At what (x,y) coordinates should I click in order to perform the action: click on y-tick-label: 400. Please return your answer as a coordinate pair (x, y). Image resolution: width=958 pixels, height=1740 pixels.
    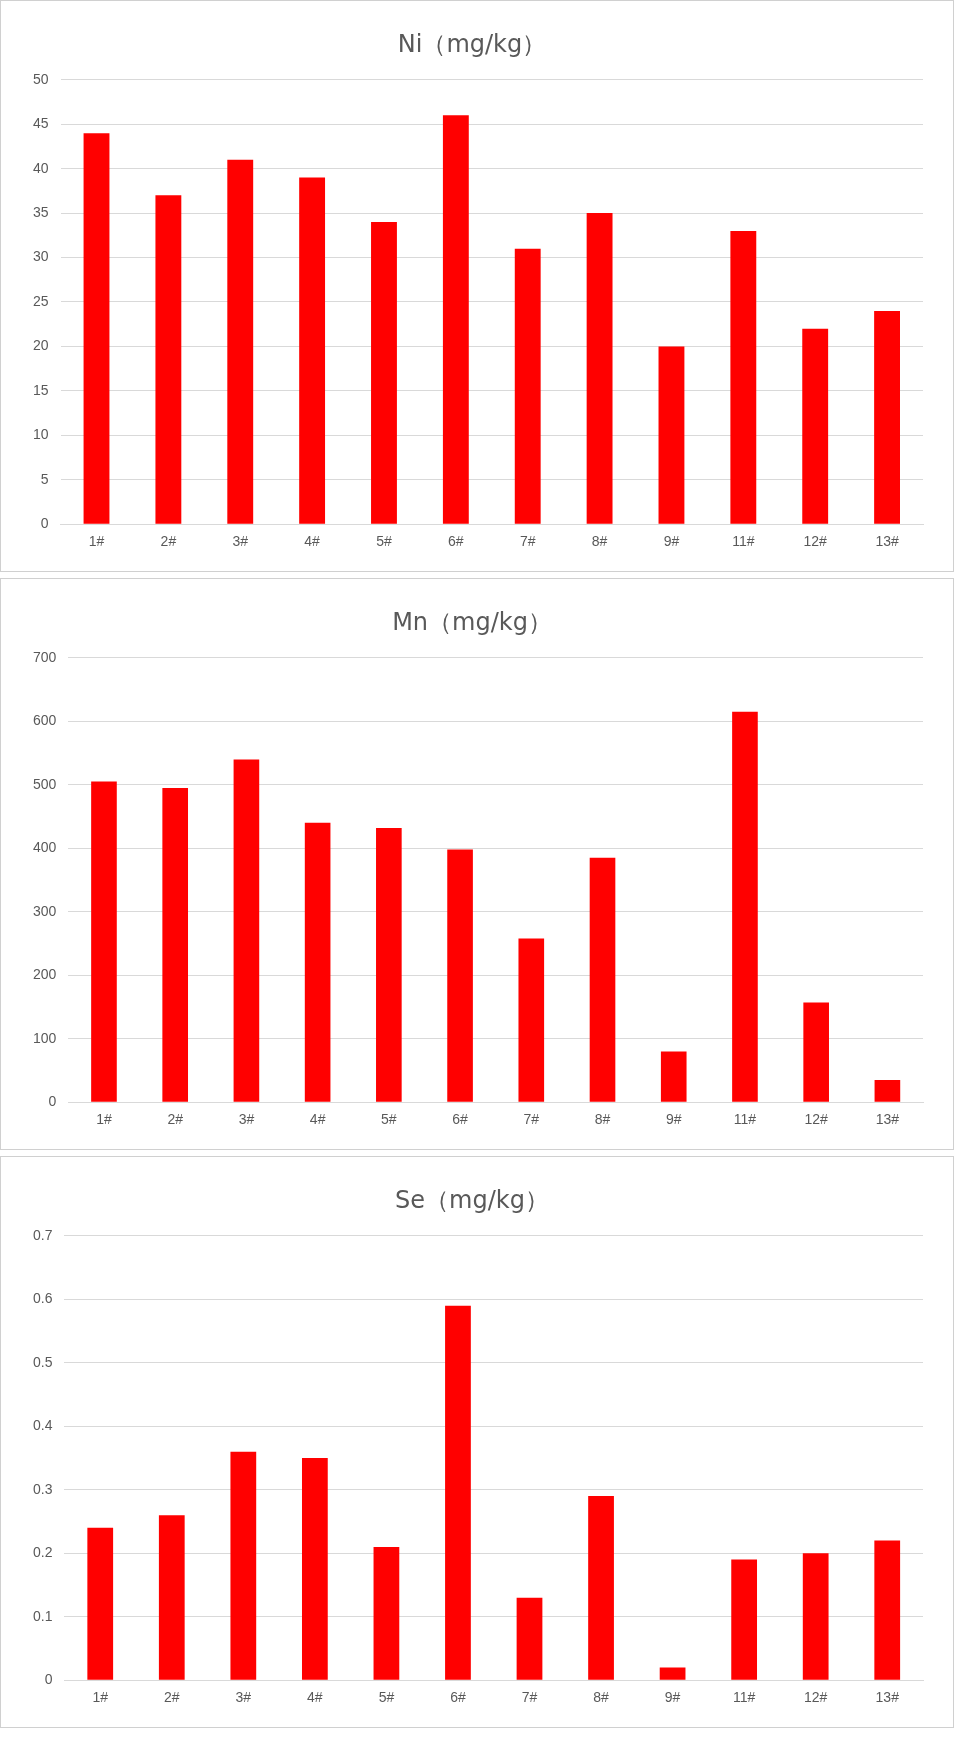
    Looking at the image, I should click on (45, 847).